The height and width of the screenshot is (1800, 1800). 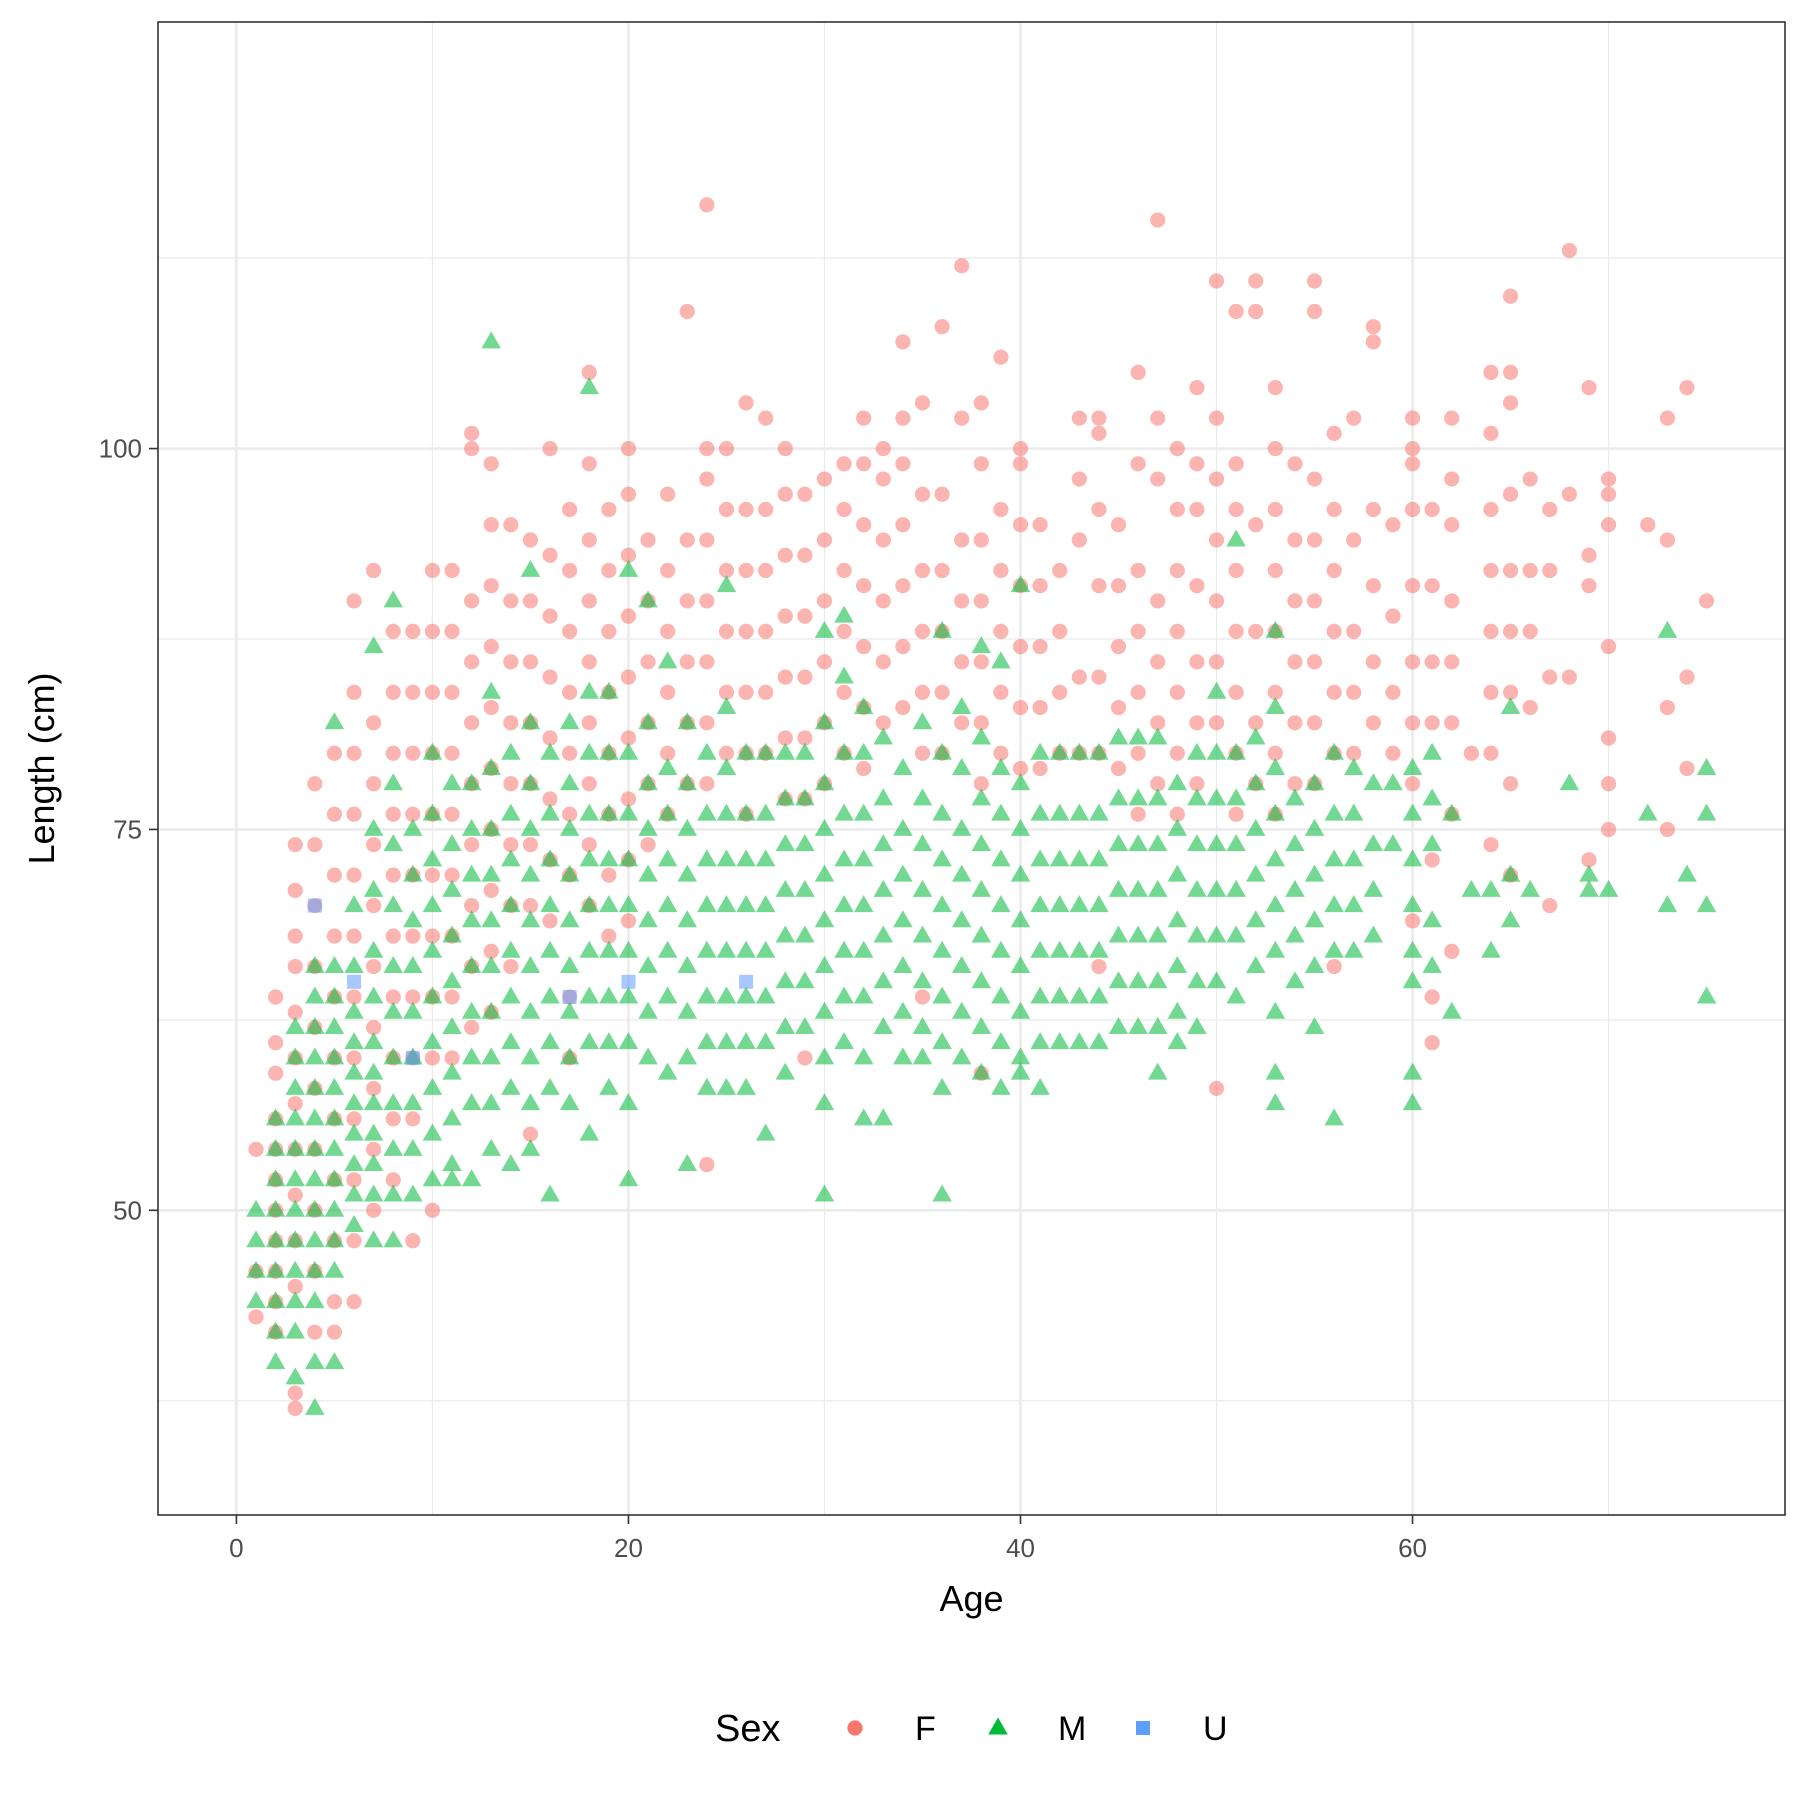 I want to click on legend-label: F, so click(x=925, y=1729).